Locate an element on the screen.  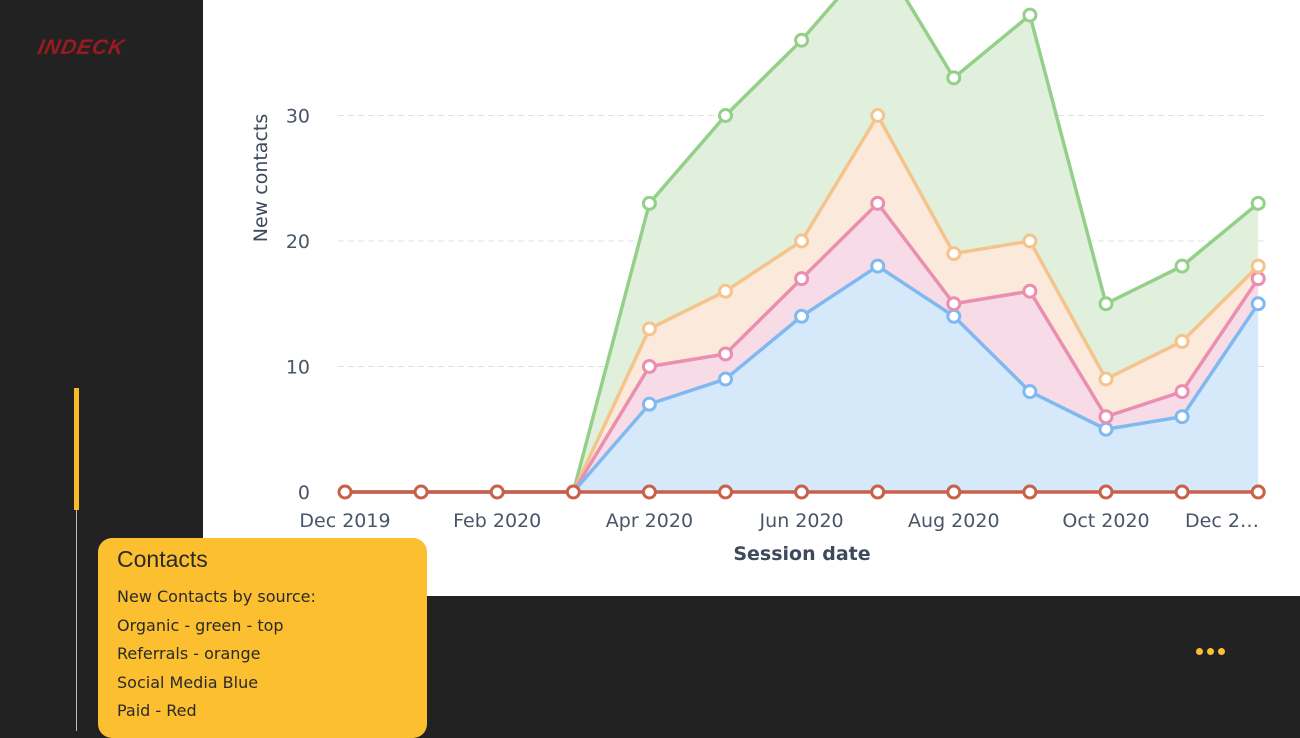
note-line: Organic - green - top is located at coordinates (200, 625).